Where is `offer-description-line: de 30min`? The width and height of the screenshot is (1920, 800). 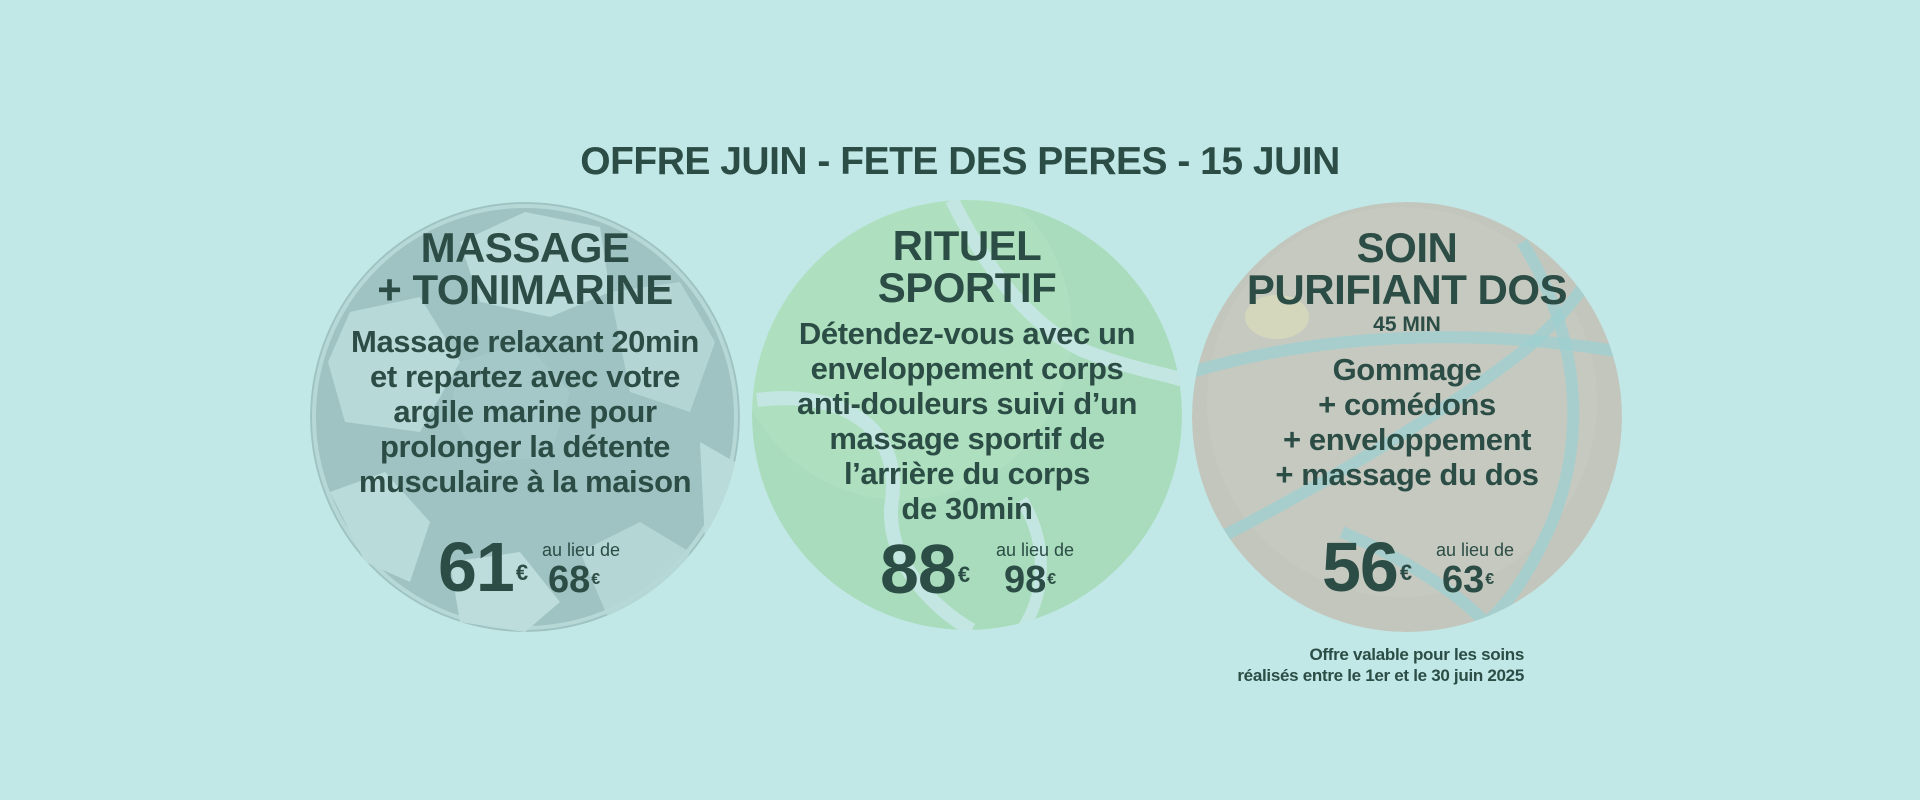 offer-description-line: de 30min is located at coordinates (967, 508).